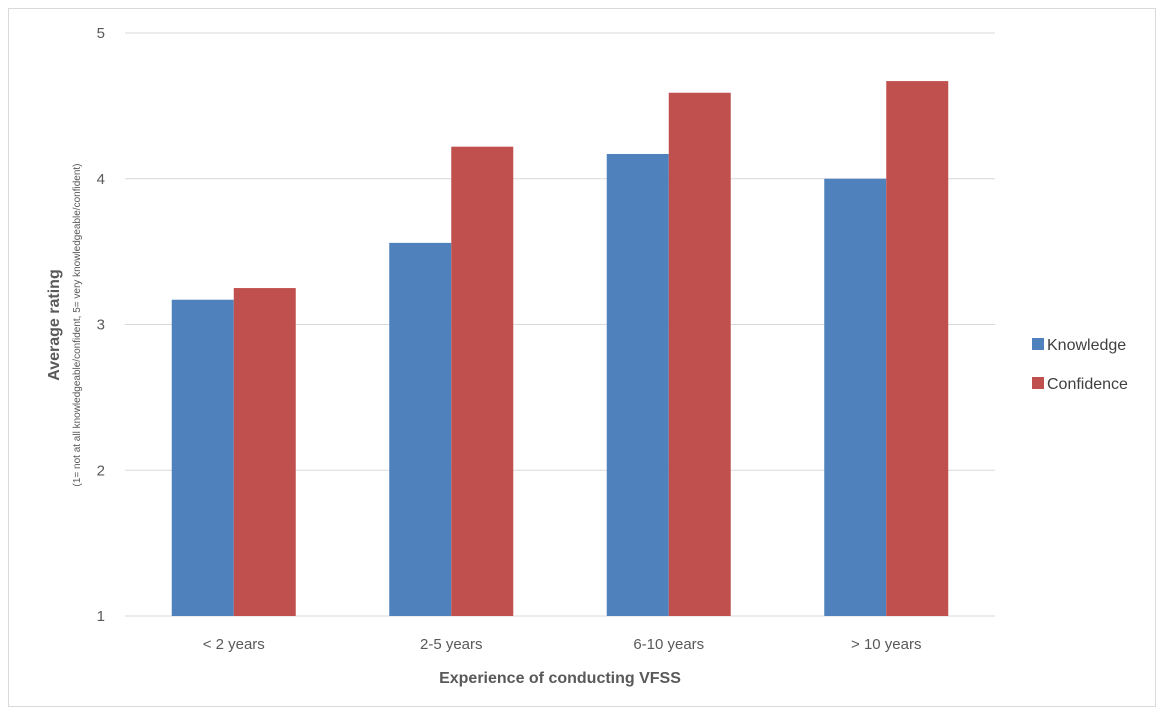 This screenshot has height=715, width=1164. Describe the element at coordinates (1087, 384) in the screenshot. I see `legend-label-confidence: Confidence` at that location.